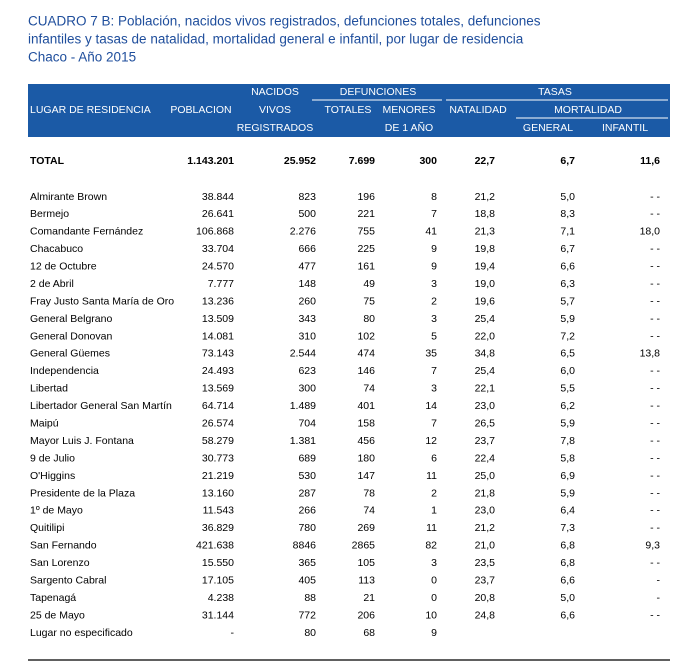 The image size is (700, 669). What do you see at coordinates (218, 441) in the screenshot?
I see `table-cell: 58.279` at bounding box center [218, 441].